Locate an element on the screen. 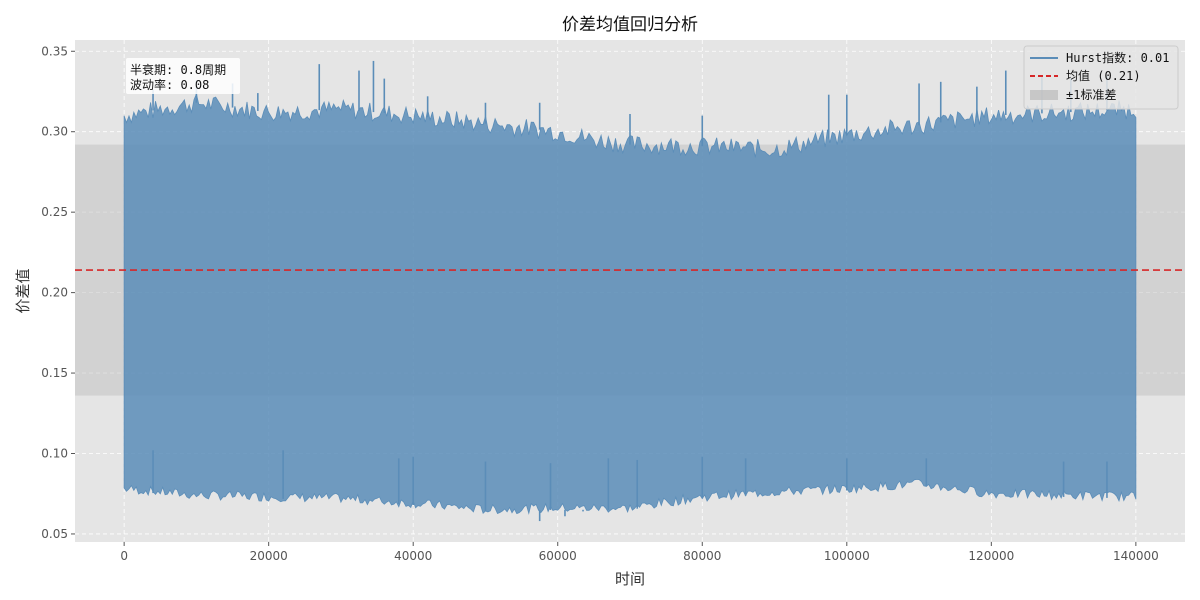 Image resolution: width=1200 pixels, height=600 pixels. legend-swatch-band is located at coordinates (1044, 95).